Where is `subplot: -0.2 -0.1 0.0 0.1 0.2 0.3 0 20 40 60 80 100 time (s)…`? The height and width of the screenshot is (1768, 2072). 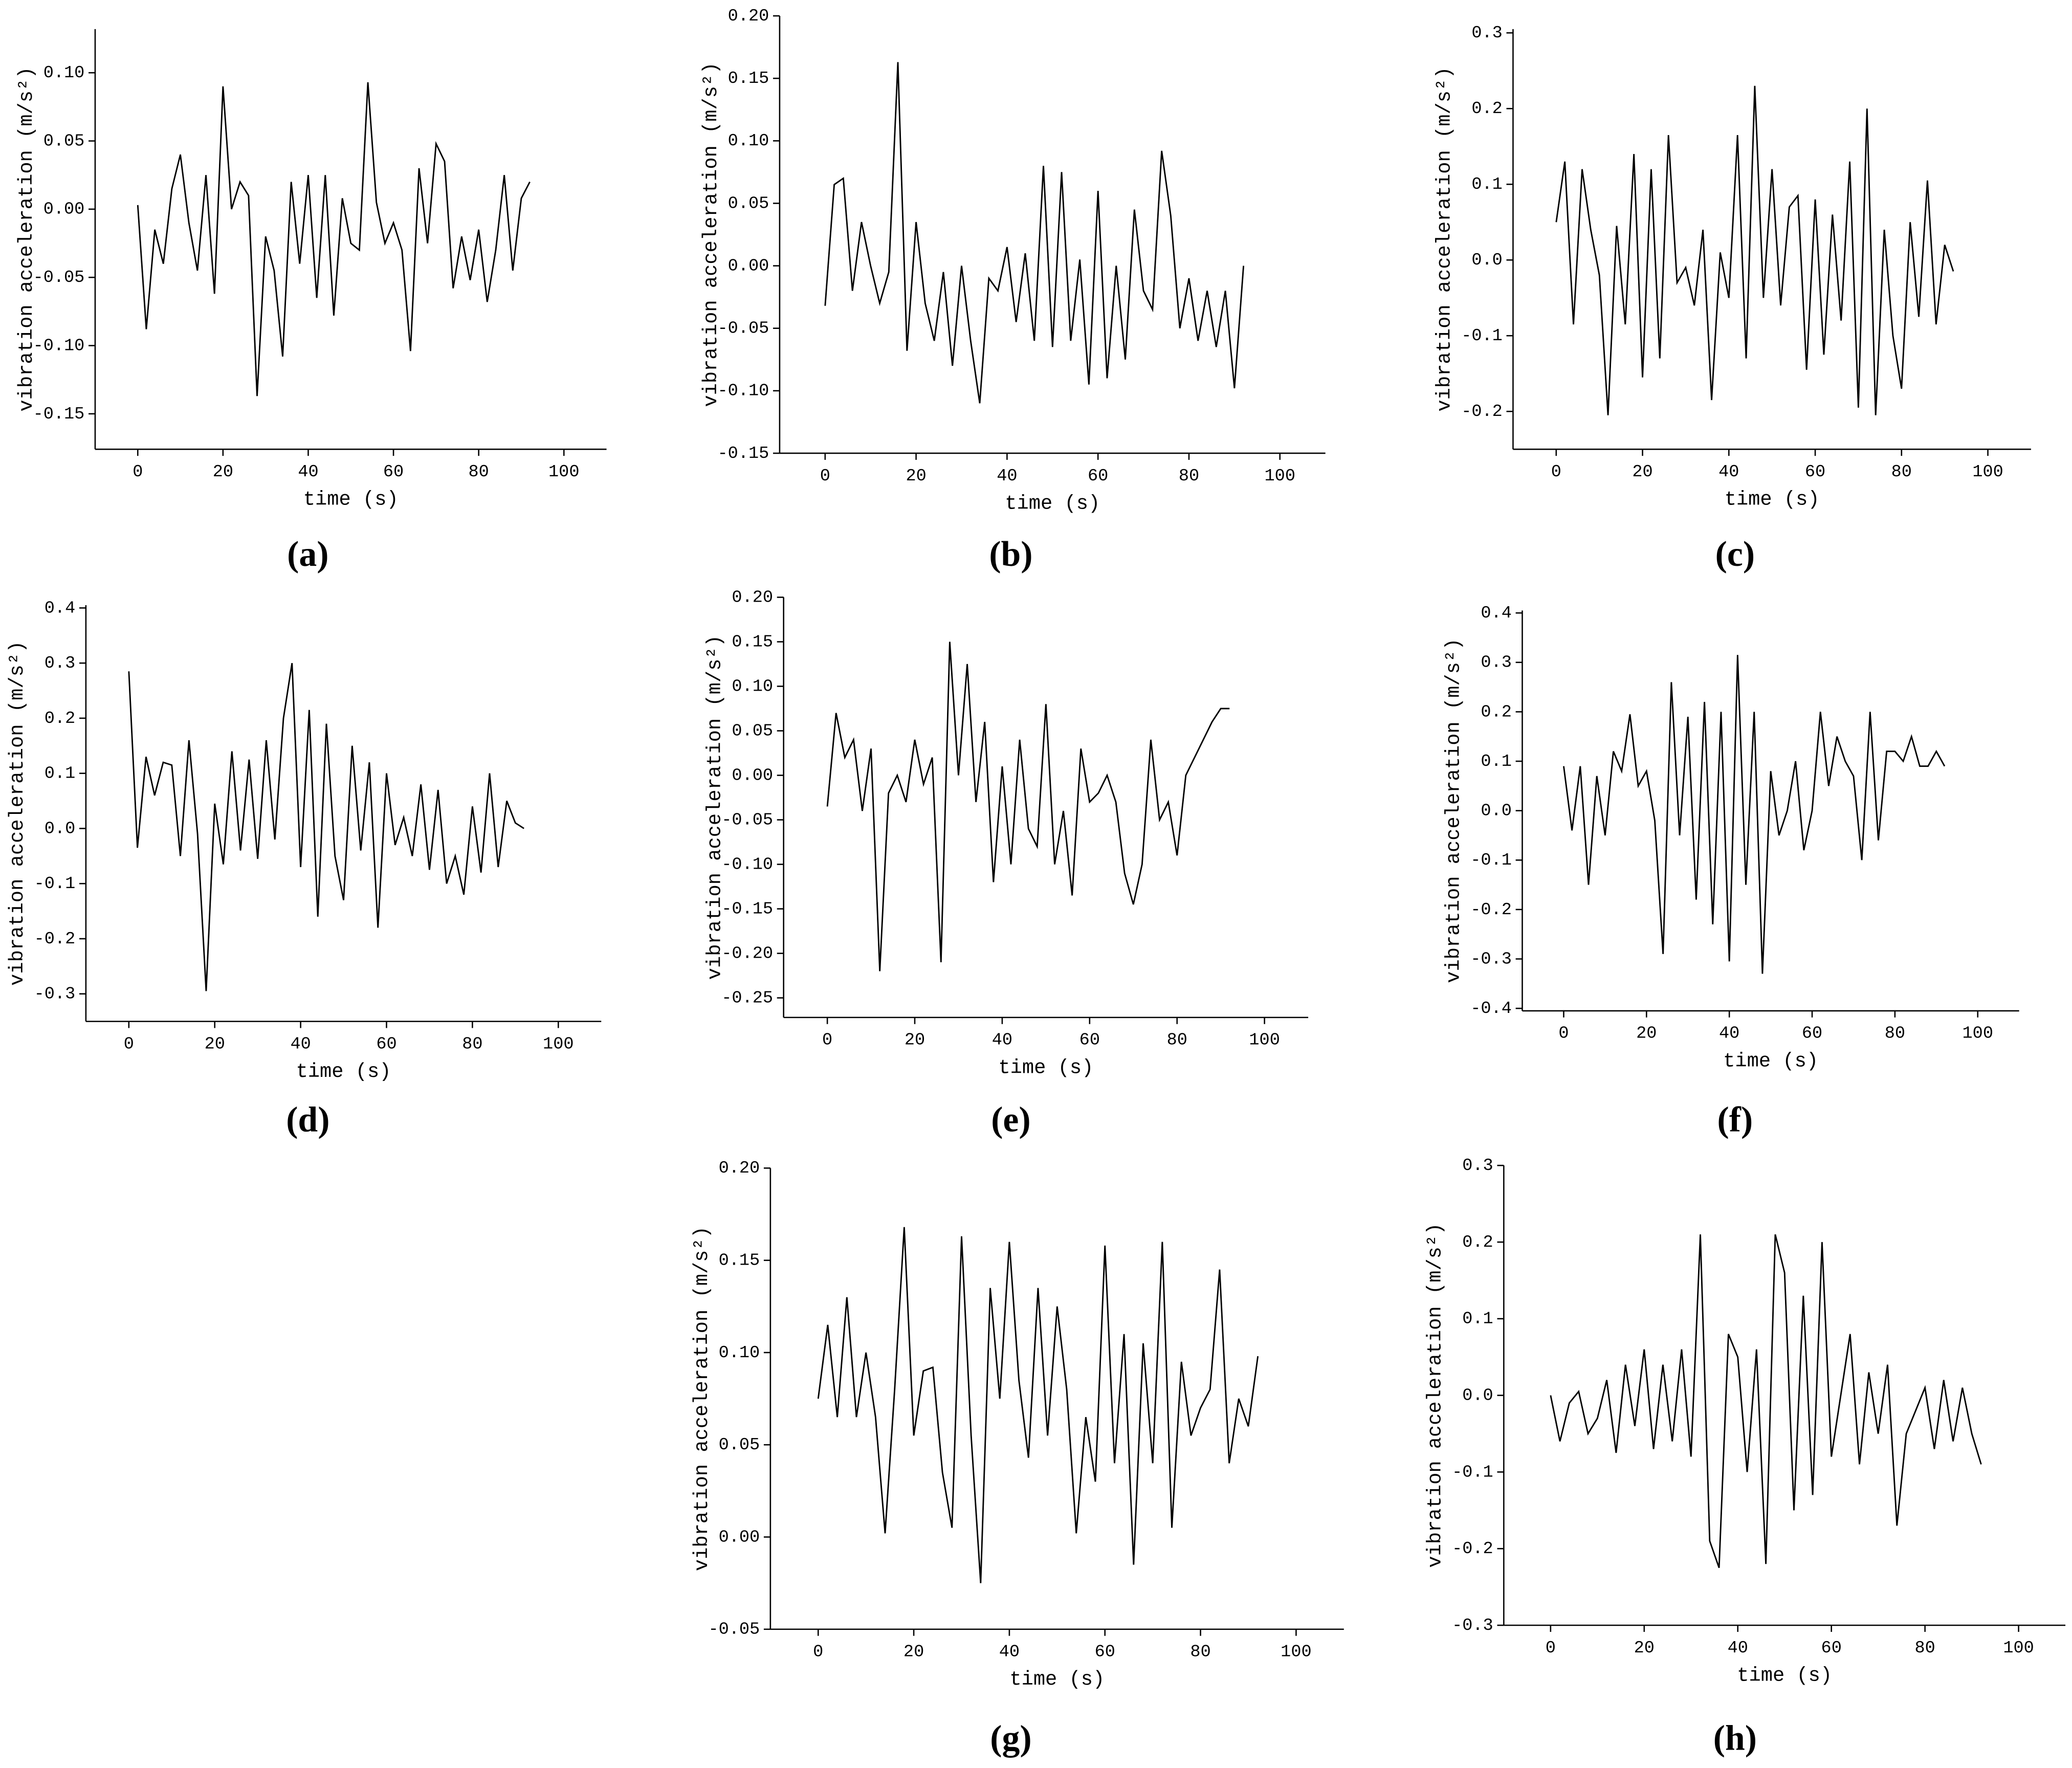 subplot: -0.2 -0.1 0.0 0.1 0.2 0.3 0 20 40 60 80 100 time (s)… is located at coordinates (1732, 299).